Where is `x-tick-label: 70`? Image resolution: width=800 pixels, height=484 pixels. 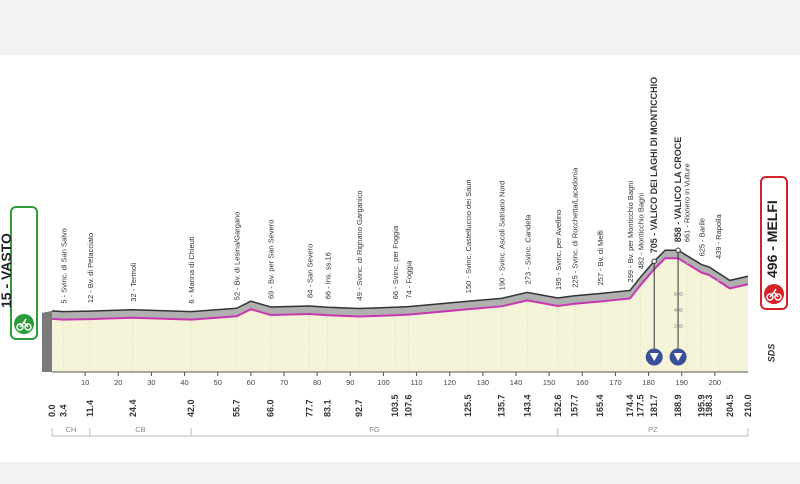 x-tick-label: 70 is located at coordinates (284, 382).